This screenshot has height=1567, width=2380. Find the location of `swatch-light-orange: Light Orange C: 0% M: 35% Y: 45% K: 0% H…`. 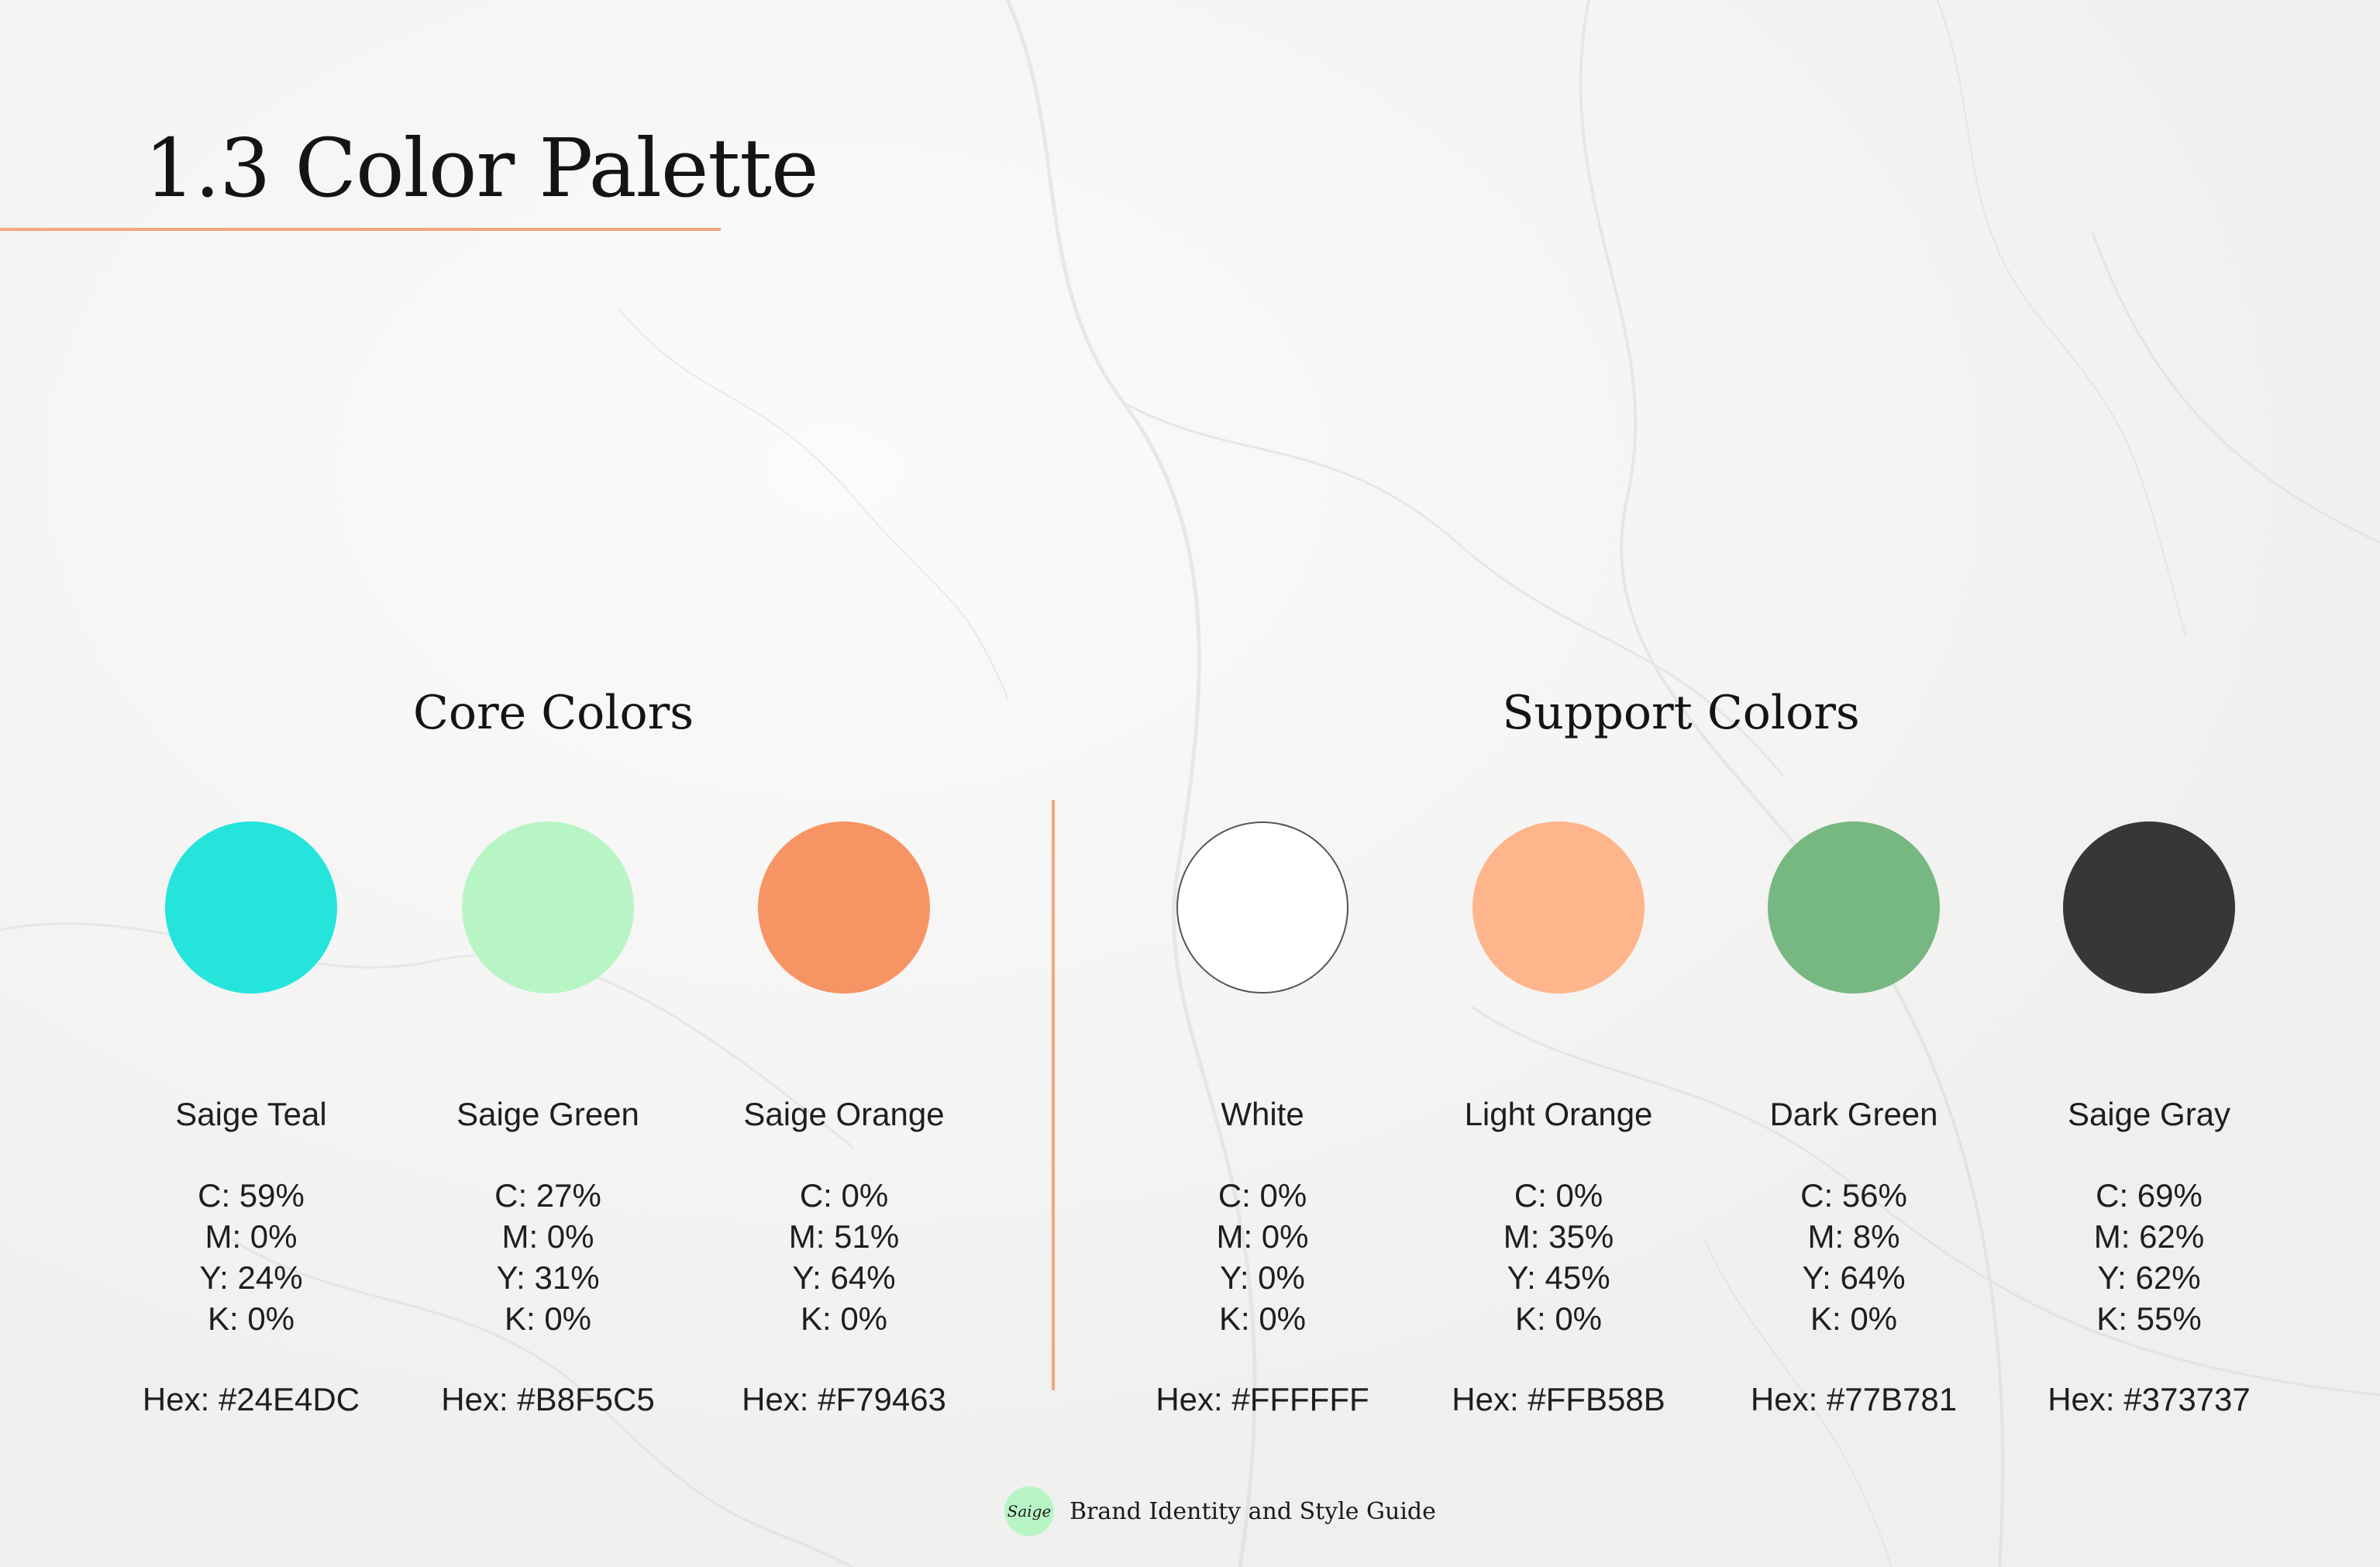

swatch-light-orange: Light Orange C: 0% M: 35% Y: 45% K: 0% H… is located at coordinates (1559, 1120).